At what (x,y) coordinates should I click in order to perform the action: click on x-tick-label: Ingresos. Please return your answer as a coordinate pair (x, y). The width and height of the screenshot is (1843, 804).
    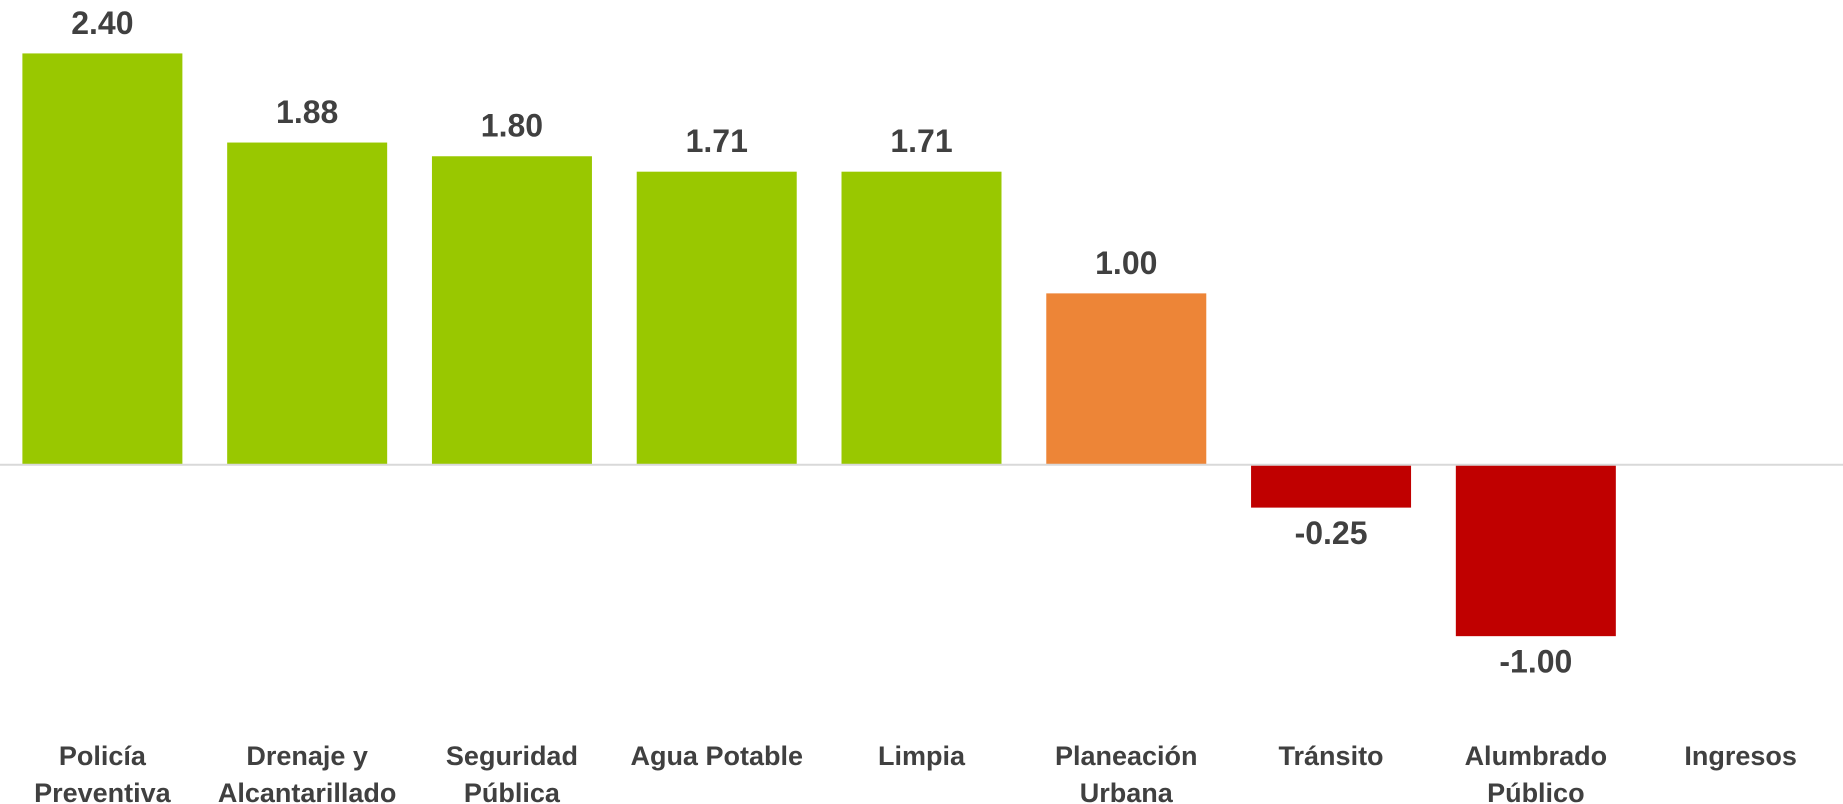
    Looking at the image, I should click on (1740, 756).